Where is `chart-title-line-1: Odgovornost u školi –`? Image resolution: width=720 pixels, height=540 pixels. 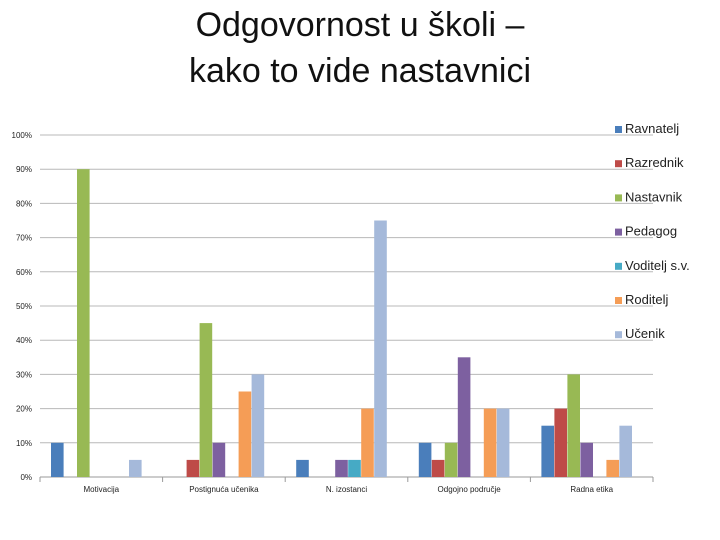 chart-title-line-1: Odgovornost u školi – is located at coordinates (360, 25).